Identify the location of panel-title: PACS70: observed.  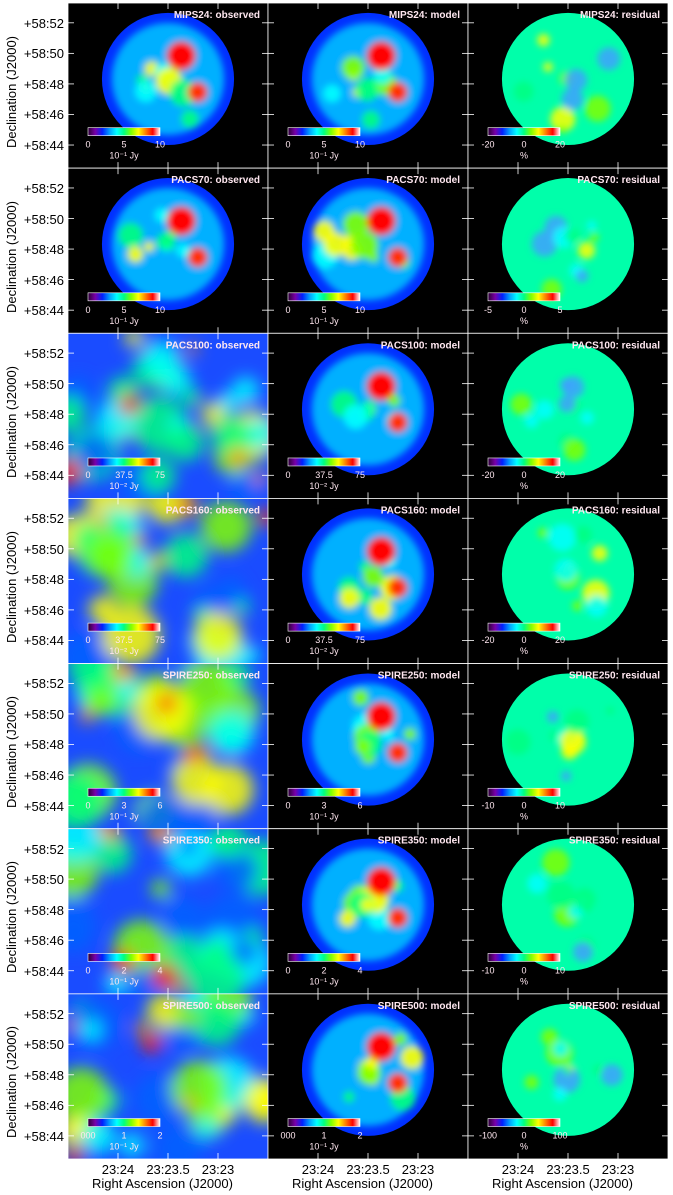
(215, 180).